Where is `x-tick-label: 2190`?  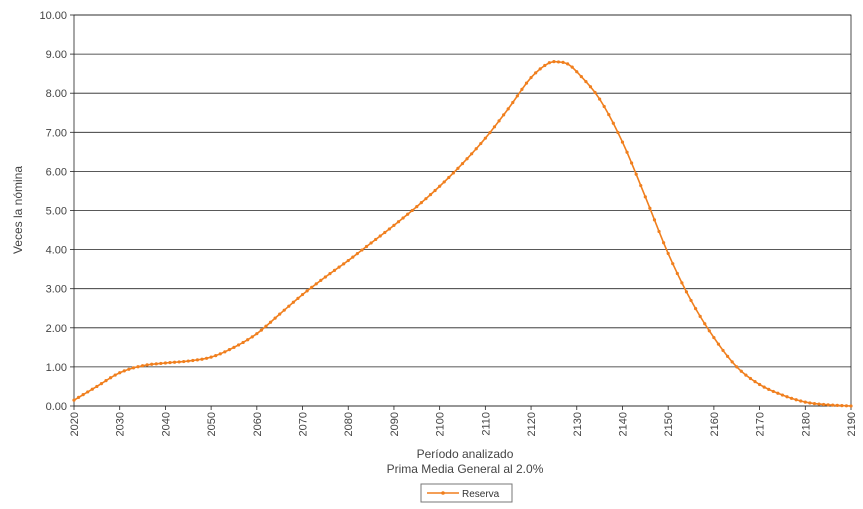
x-tick-label: 2190 is located at coordinates (852, 424).